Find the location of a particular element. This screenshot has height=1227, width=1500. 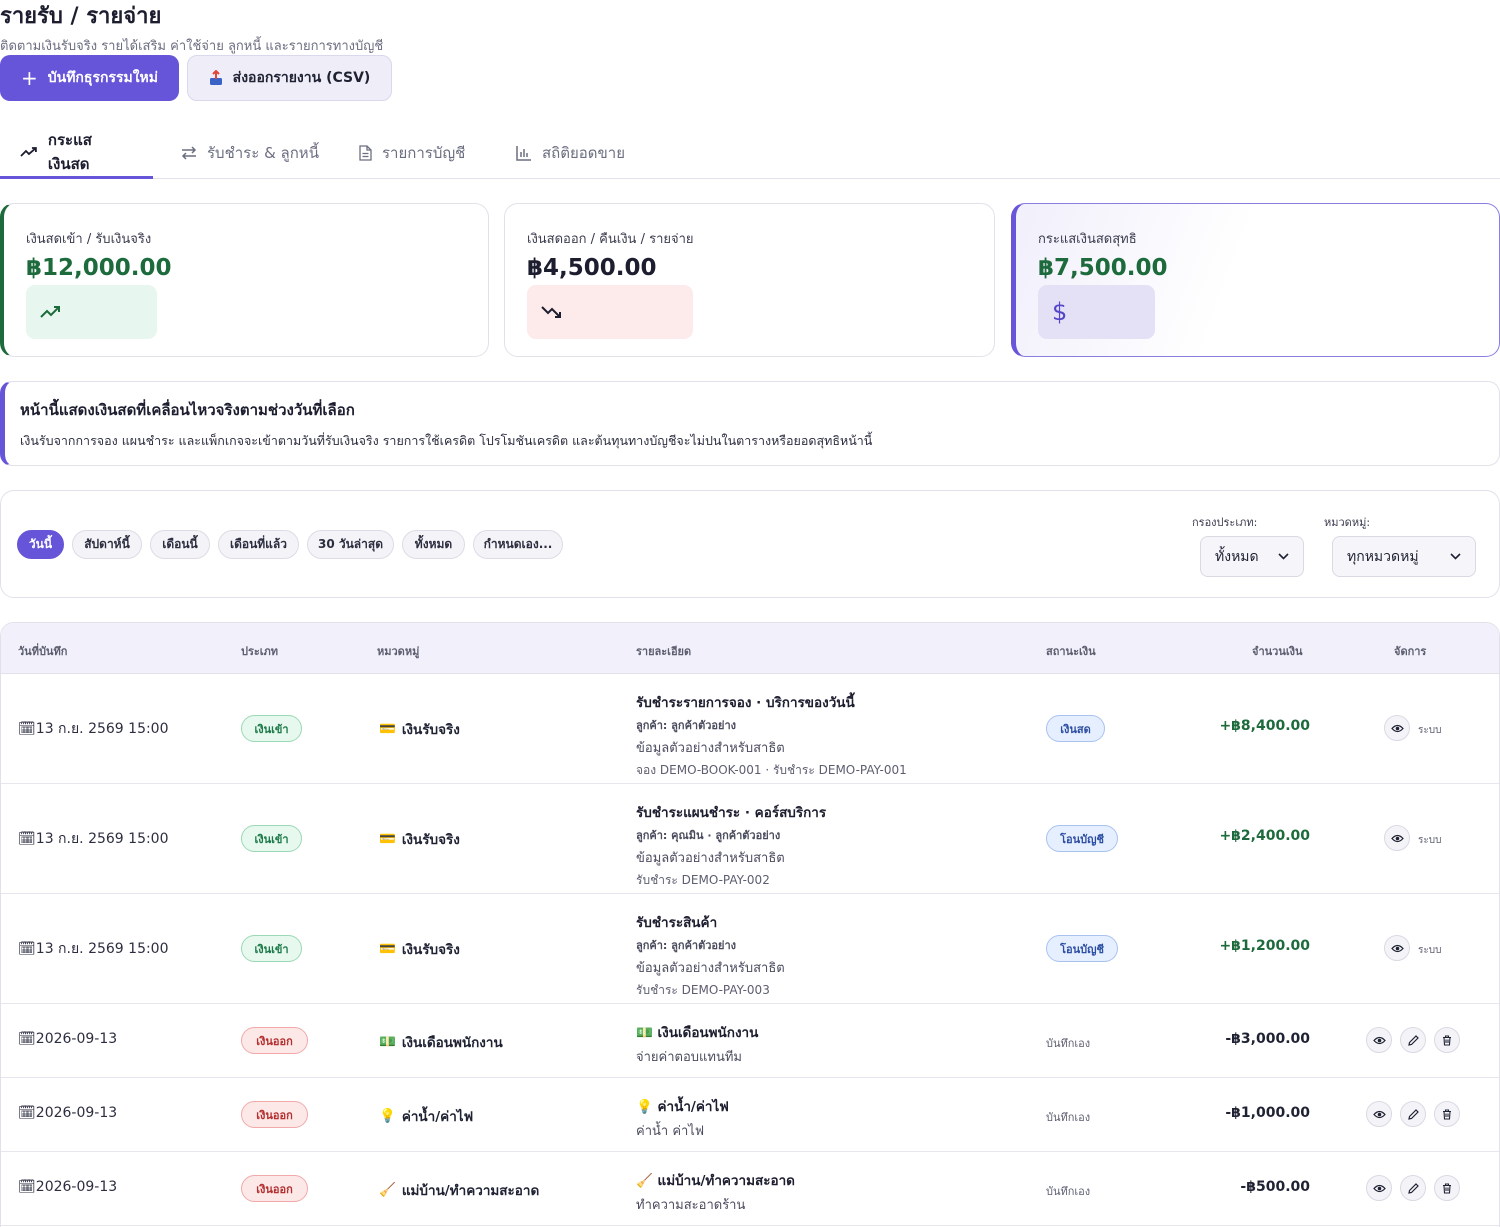

export-tray-icon is located at coordinates (215, 77).